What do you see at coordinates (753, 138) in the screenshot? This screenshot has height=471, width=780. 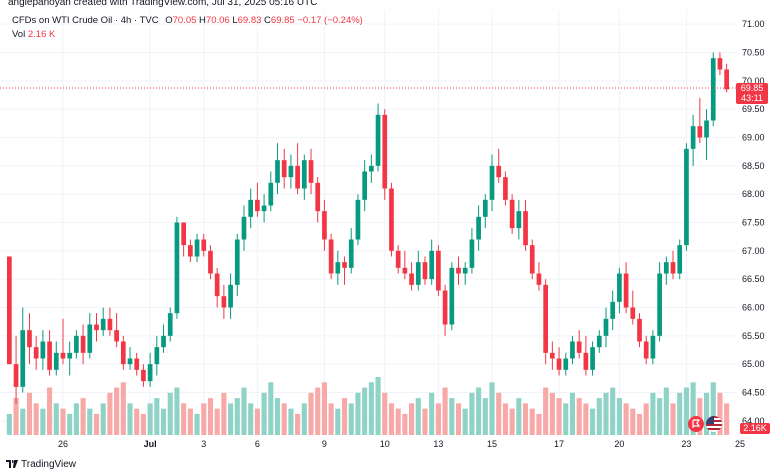 I see `y-tick-label: 69.00` at bounding box center [753, 138].